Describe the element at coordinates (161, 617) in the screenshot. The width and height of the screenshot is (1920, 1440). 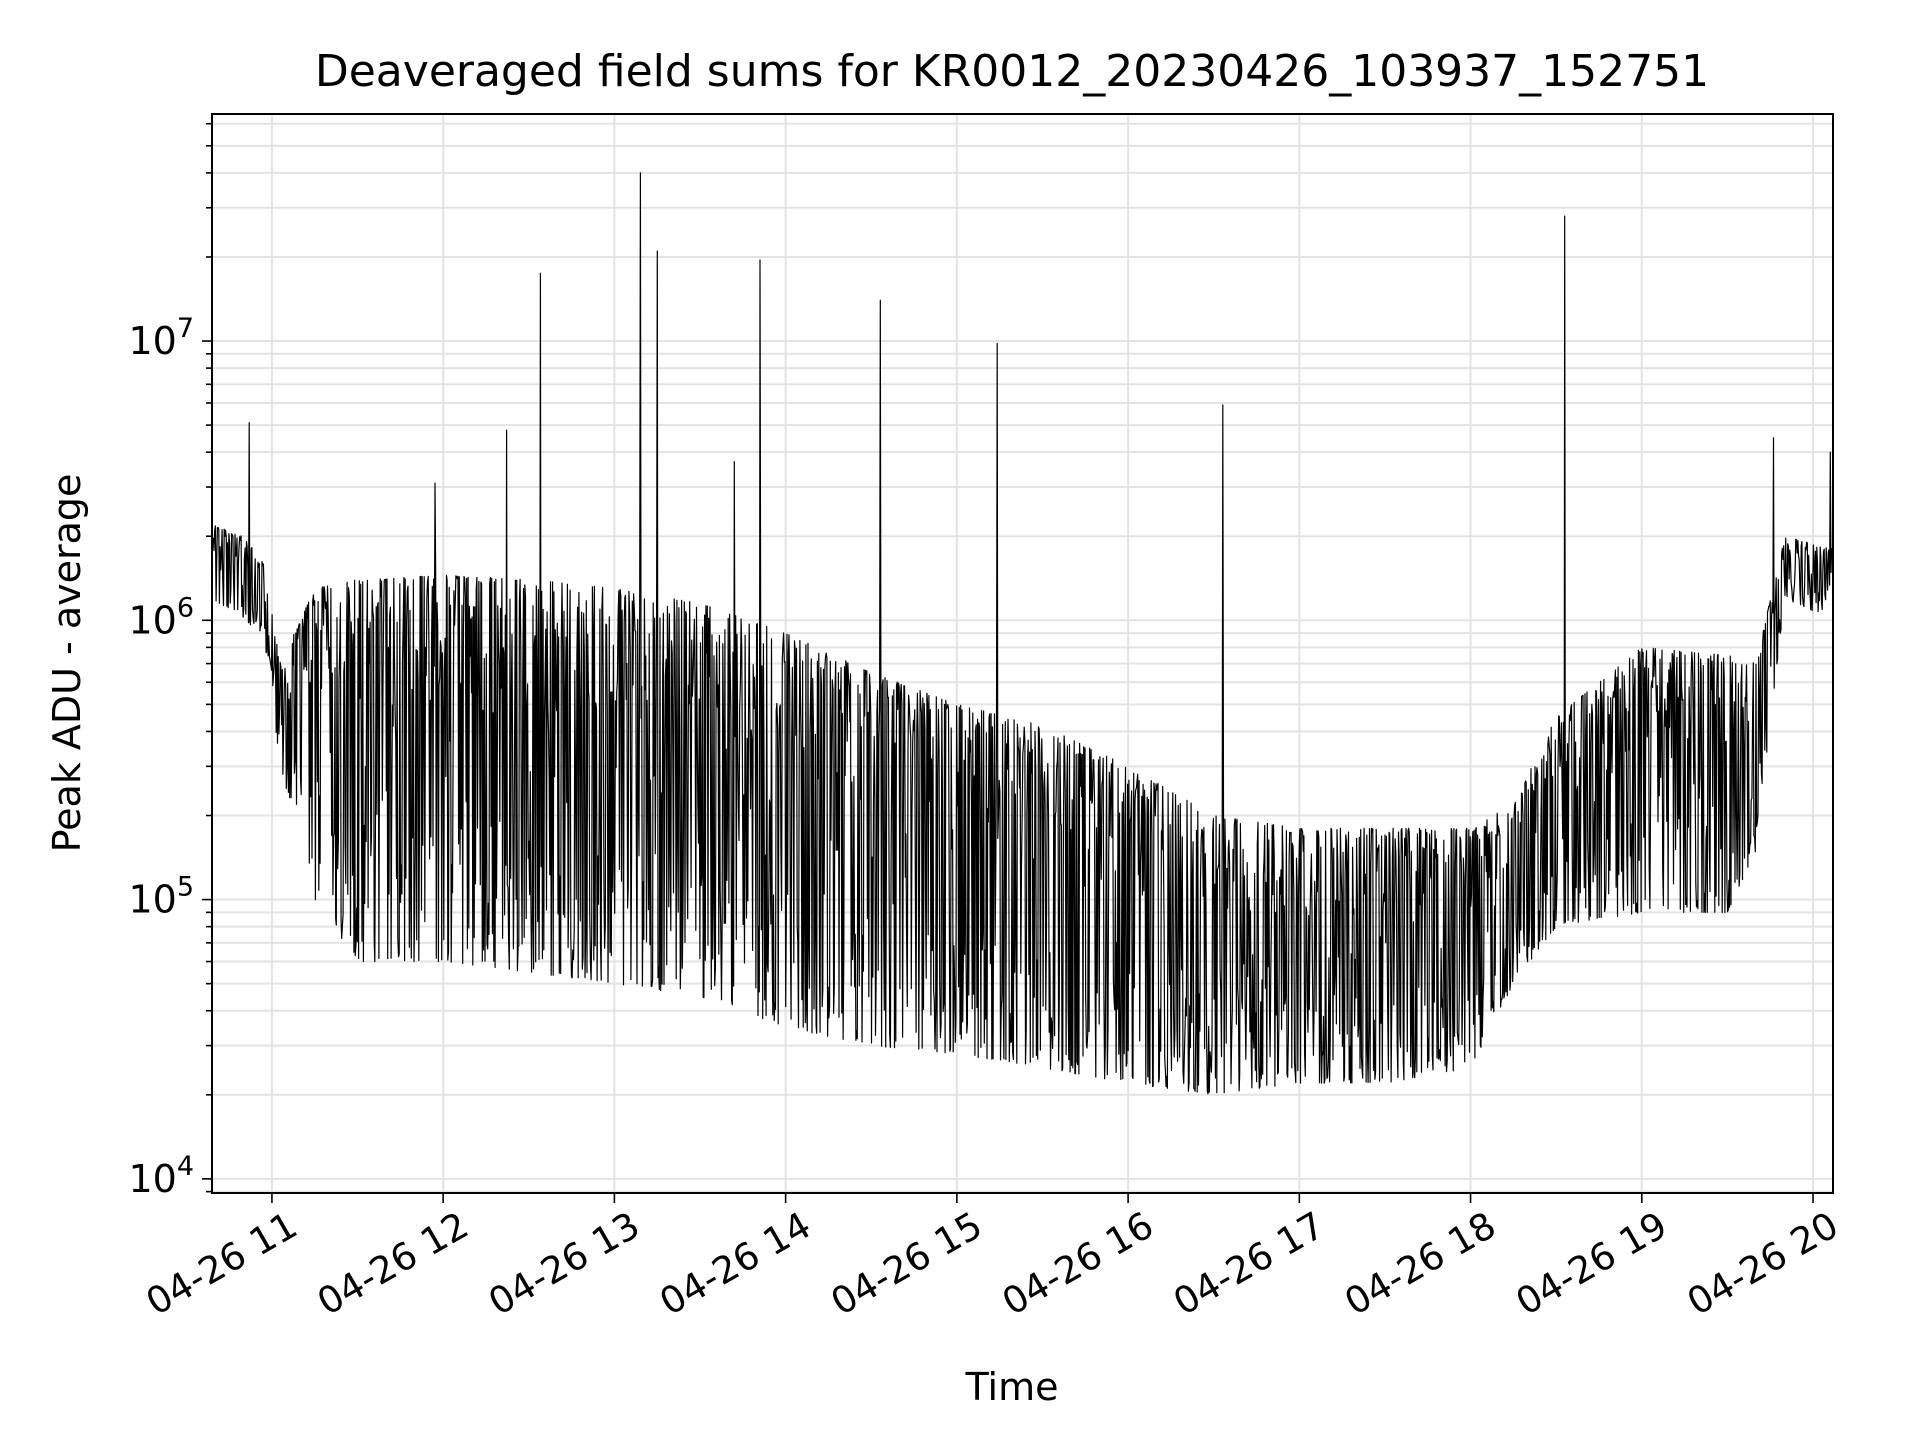
I see `y-tick-label: 106` at that location.